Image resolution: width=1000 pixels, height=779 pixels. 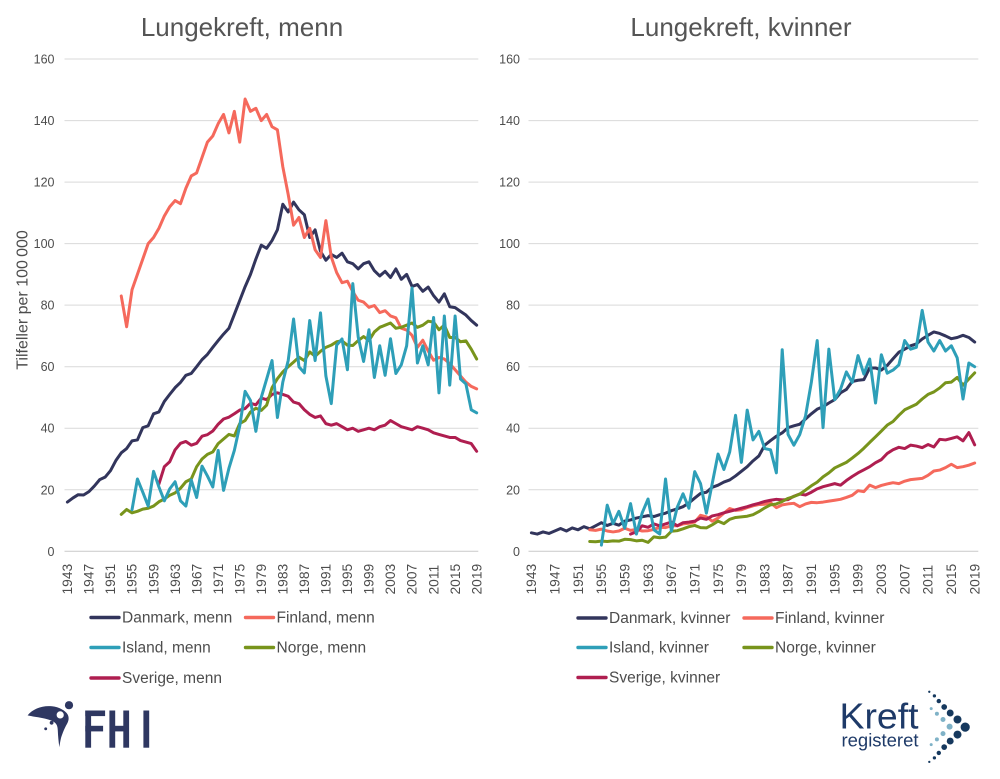 What do you see at coordinates (242, 27) in the screenshot?
I see `svg-text: Lungekreft, menn` at bounding box center [242, 27].